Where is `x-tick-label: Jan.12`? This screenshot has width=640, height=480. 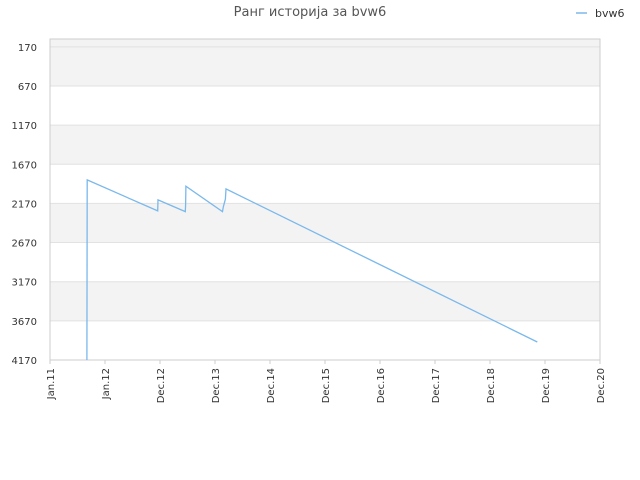
x-tick-label: Jan.12 is located at coordinates (106, 384).